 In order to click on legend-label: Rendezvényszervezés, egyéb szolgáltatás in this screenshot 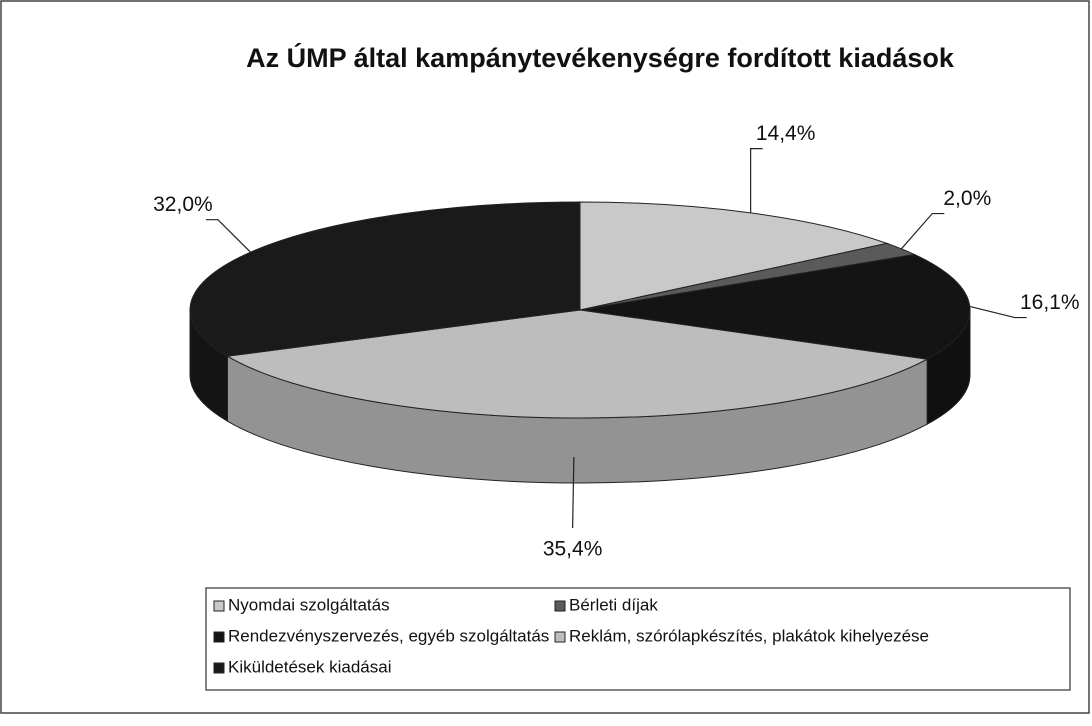, I will do `click(388, 635)`.